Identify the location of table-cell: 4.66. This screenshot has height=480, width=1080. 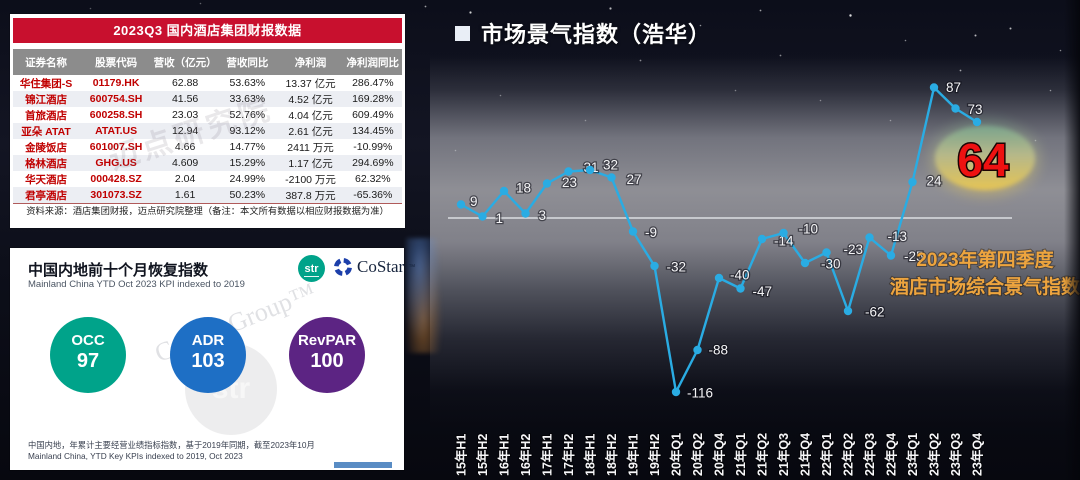
(185, 147).